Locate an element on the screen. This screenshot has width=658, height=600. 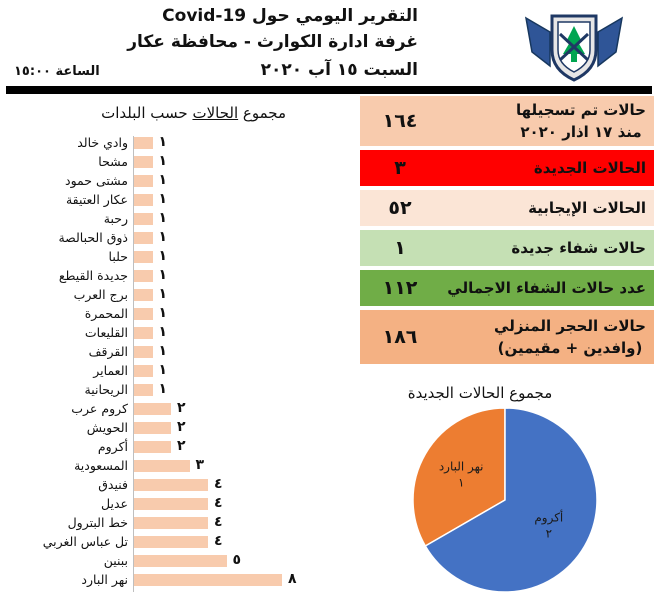
bar-category-label: حلبا is located at coordinates (118, 256).